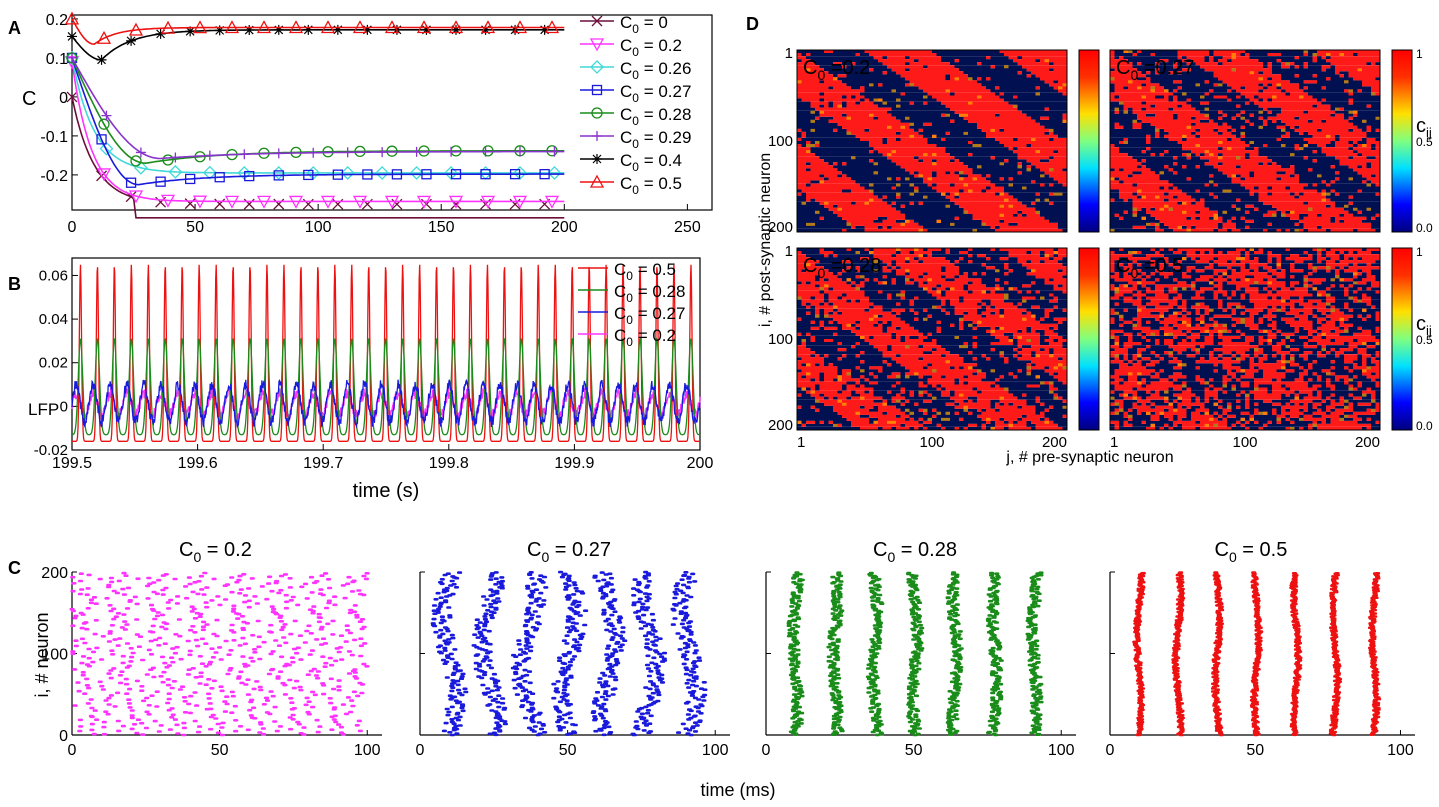  Describe the element at coordinates (780, 227) in the screenshot. I see `d-ytick-label: 200` at that location.